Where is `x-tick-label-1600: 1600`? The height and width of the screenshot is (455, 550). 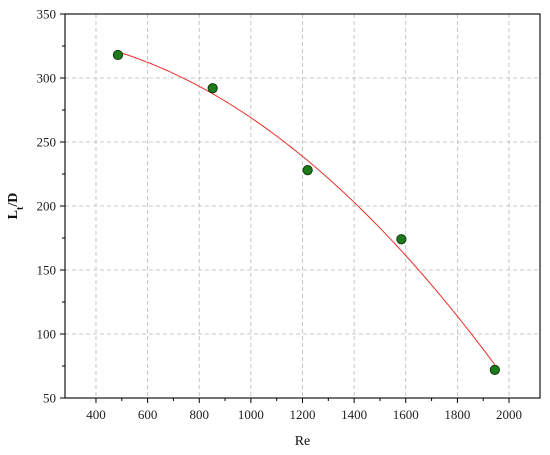
x-tick-label-1600: 1600 is located at coordinates (406, 414).